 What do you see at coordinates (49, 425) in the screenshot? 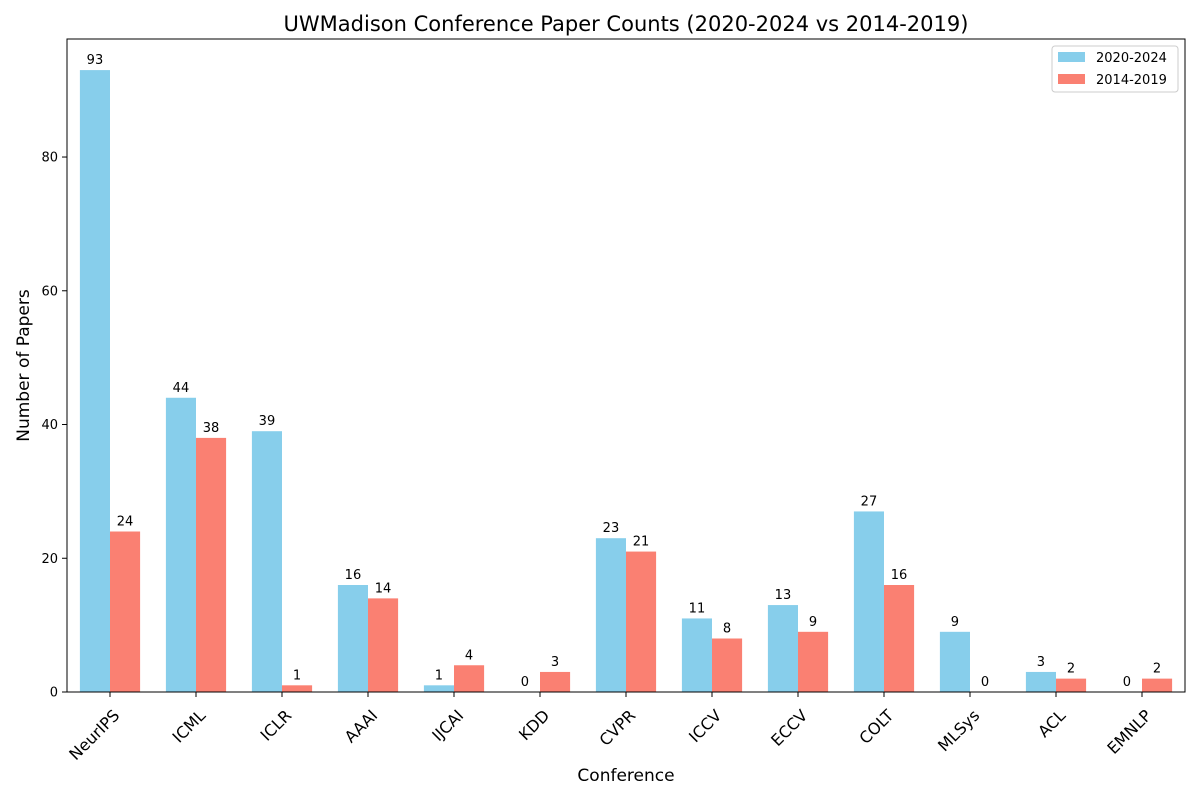
I see `y-tick-label: 40` at bounding box center [49, 425].